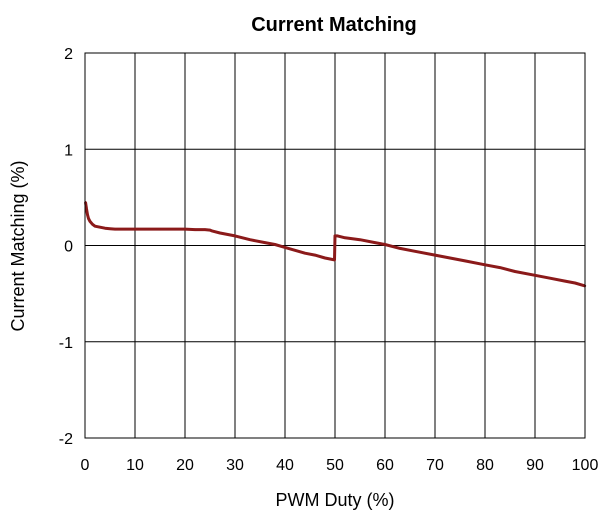 This screenshot has width=608, height=525. What do you see at coordinates (334, 25) in the screenshot?
I see `chart-title: Current Matching` at bounding box center [334, 25].